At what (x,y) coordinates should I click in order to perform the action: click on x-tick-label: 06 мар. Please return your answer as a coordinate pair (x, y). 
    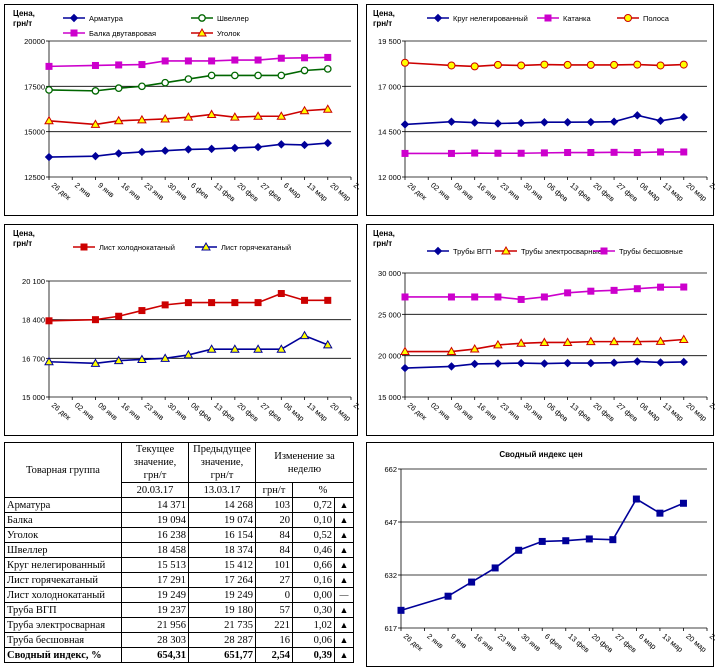
    Looking at the image, I should click on (650, 412).